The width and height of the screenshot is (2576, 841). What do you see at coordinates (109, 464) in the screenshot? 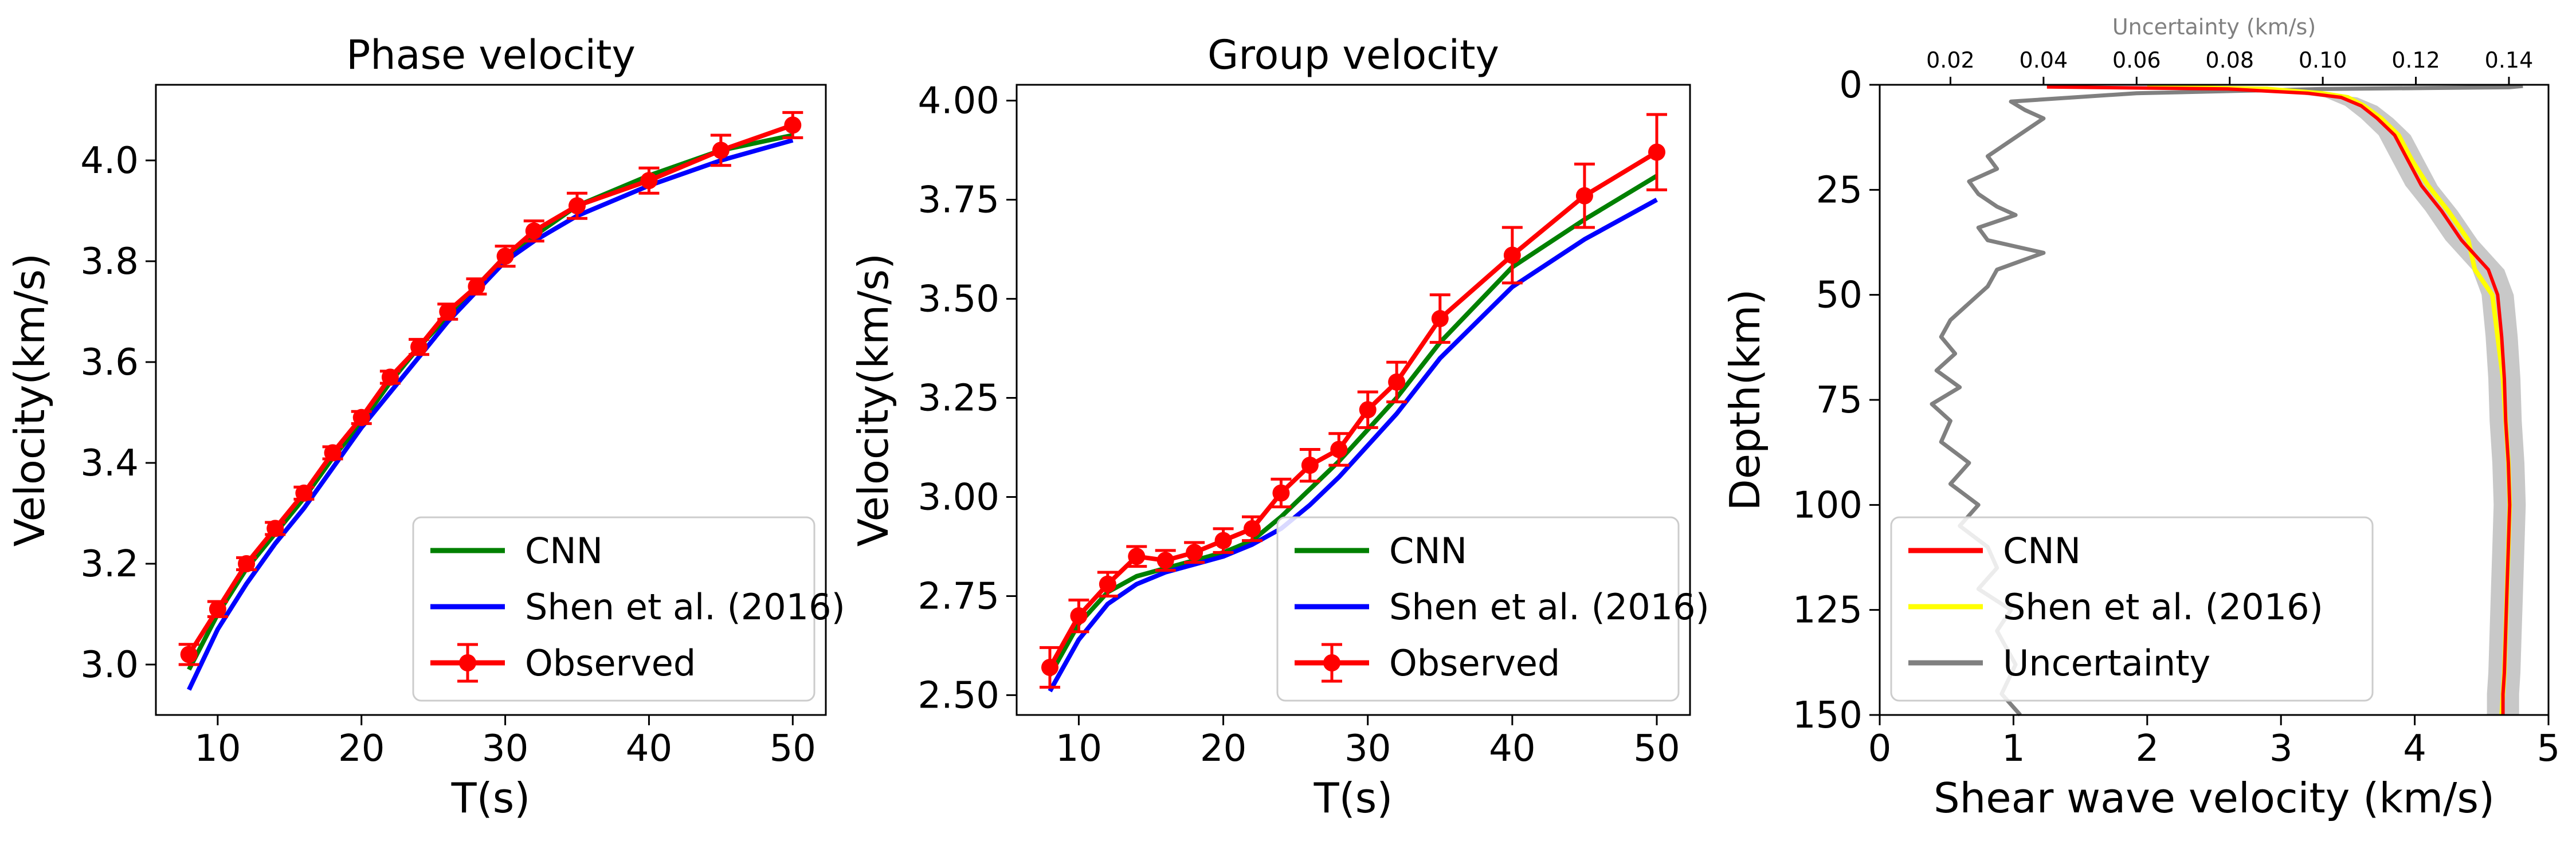
I see `y-tick-label: 3.4` at bounding box center [109, 464].